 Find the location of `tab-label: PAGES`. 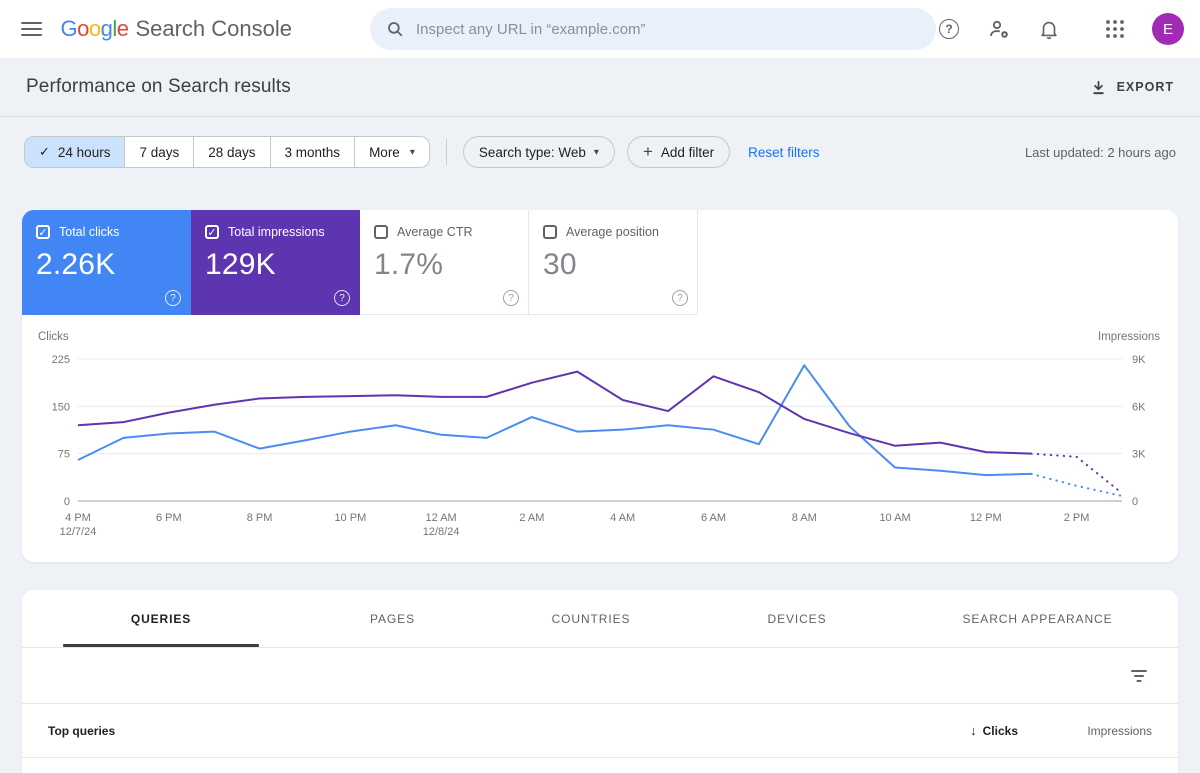

tab-label: PAGES is located at coordinates (392, 618).